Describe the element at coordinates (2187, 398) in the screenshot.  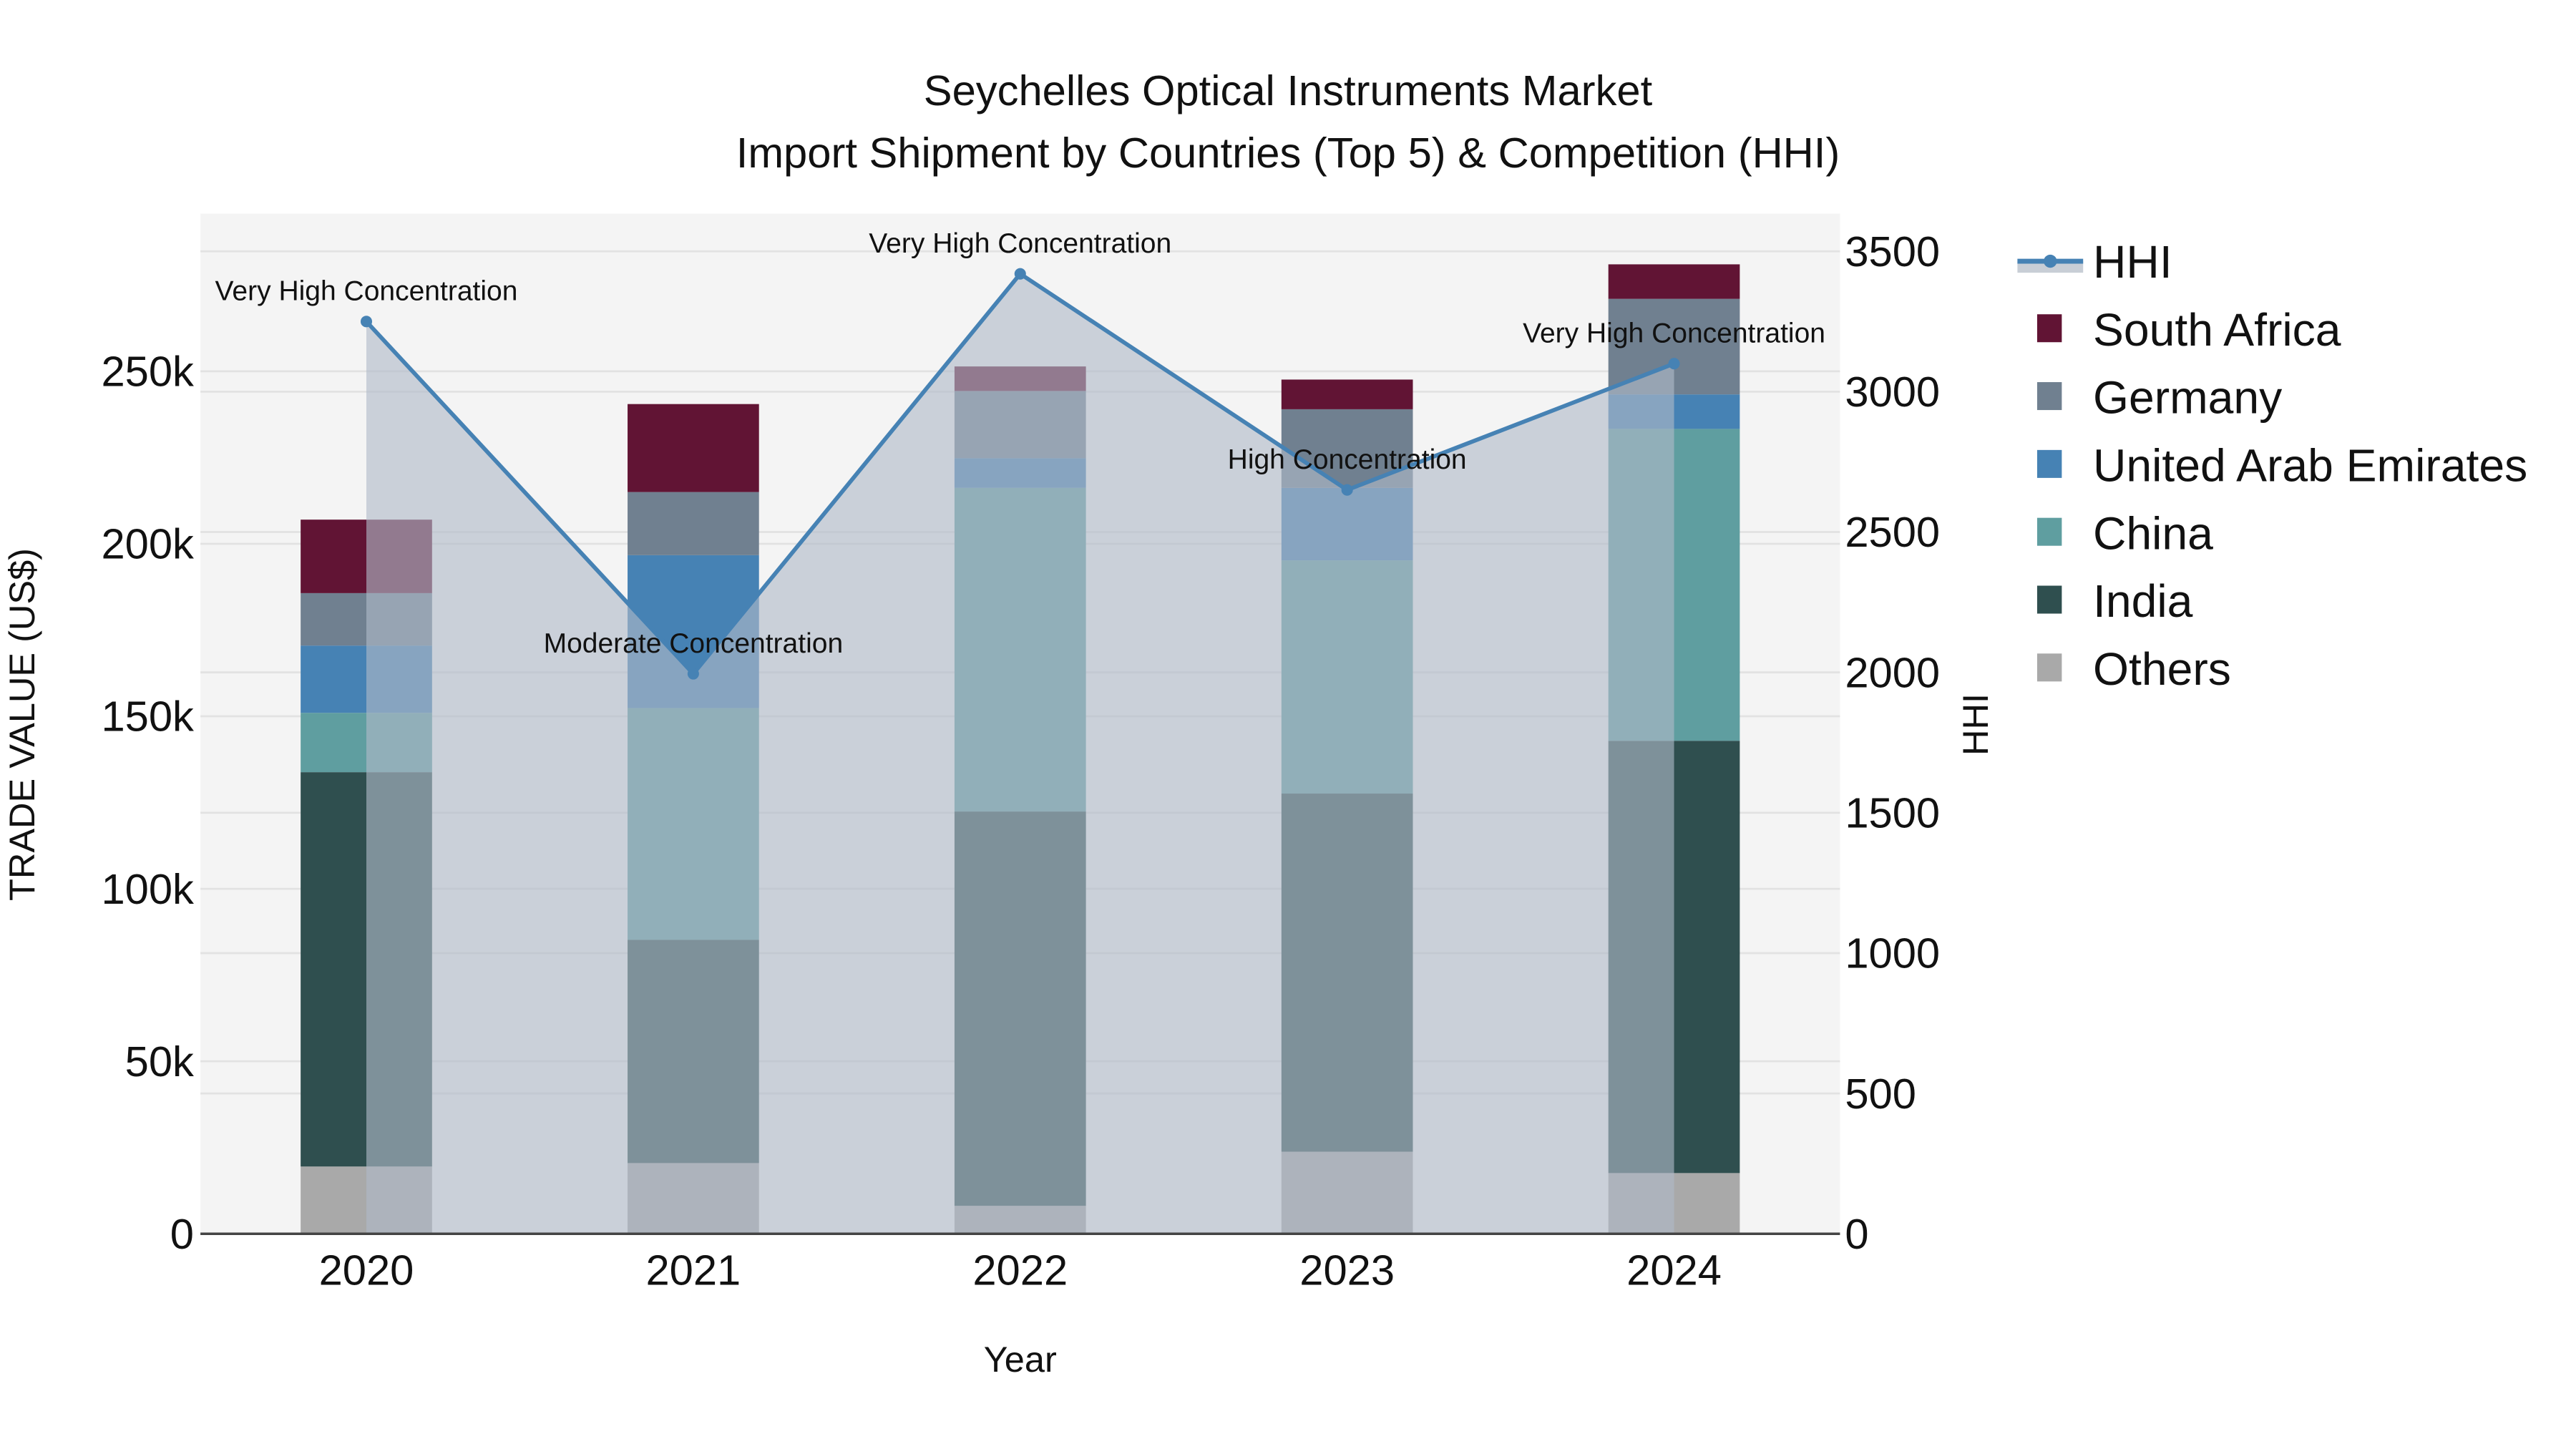
I see `legend-label: Germany` at that location.